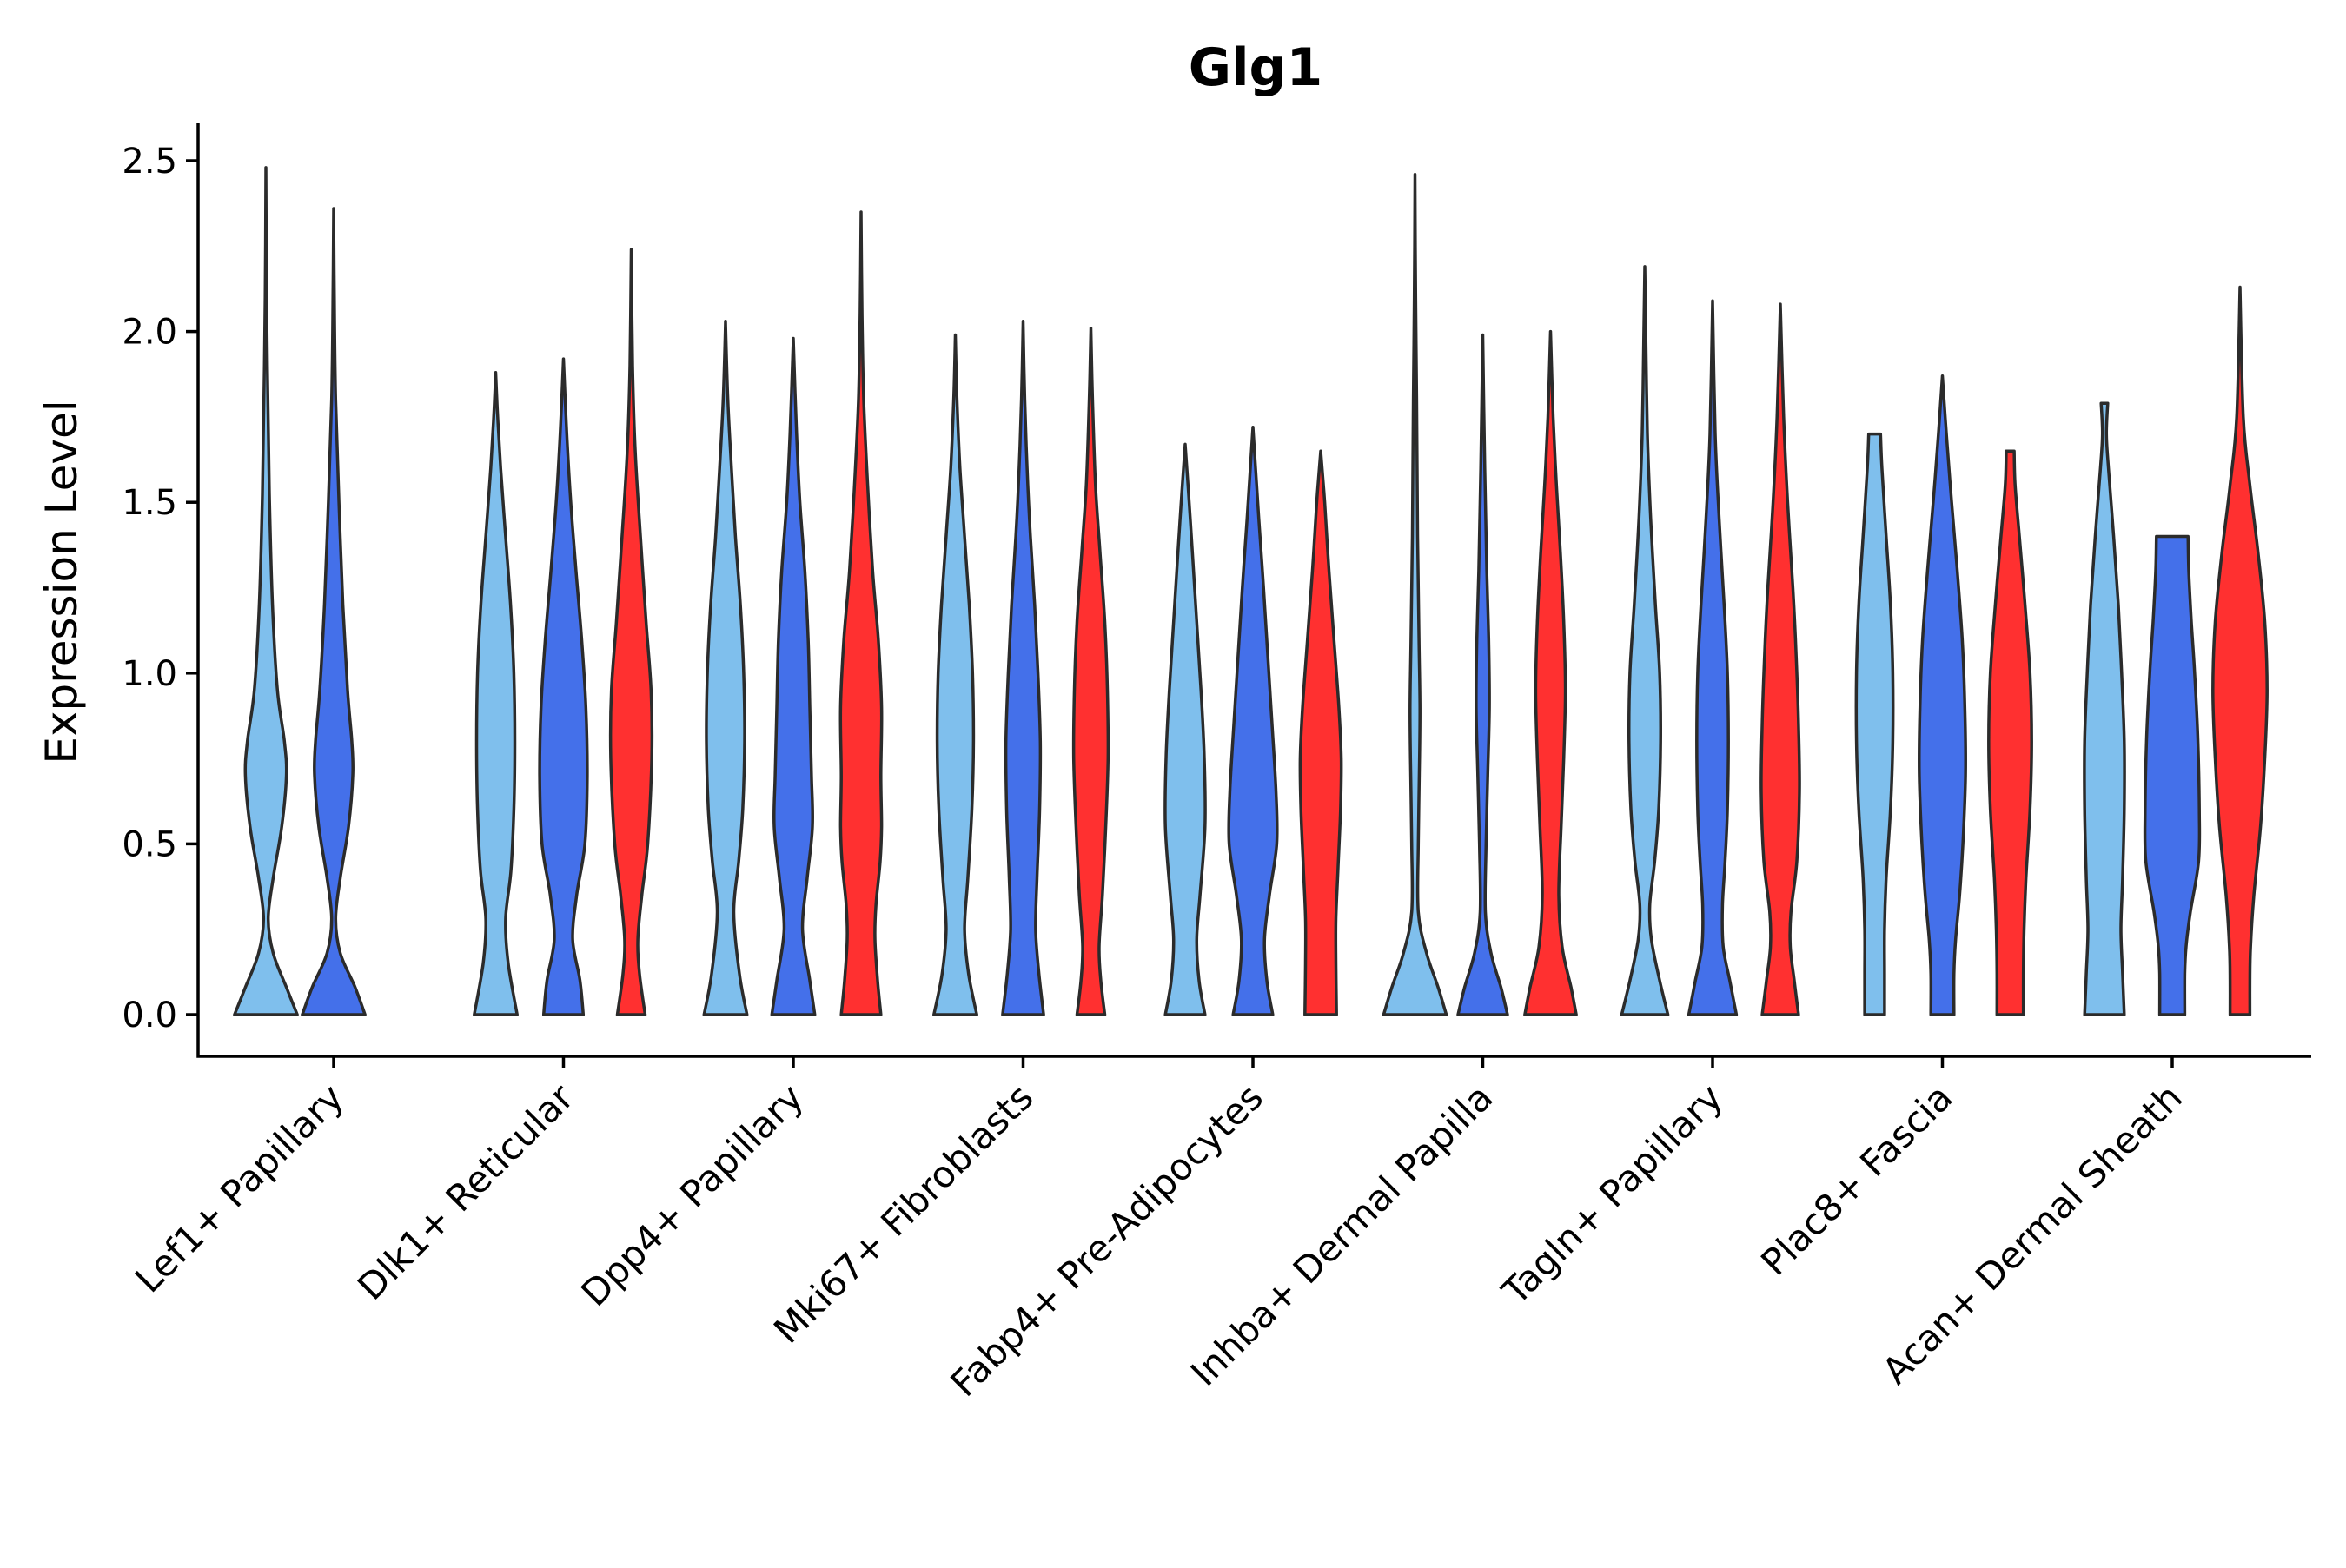  Describe the element at coordinates (1856, 1179) in the screenshot. I see `x-tick-label-7: Plac8+ Fascia` at that location.